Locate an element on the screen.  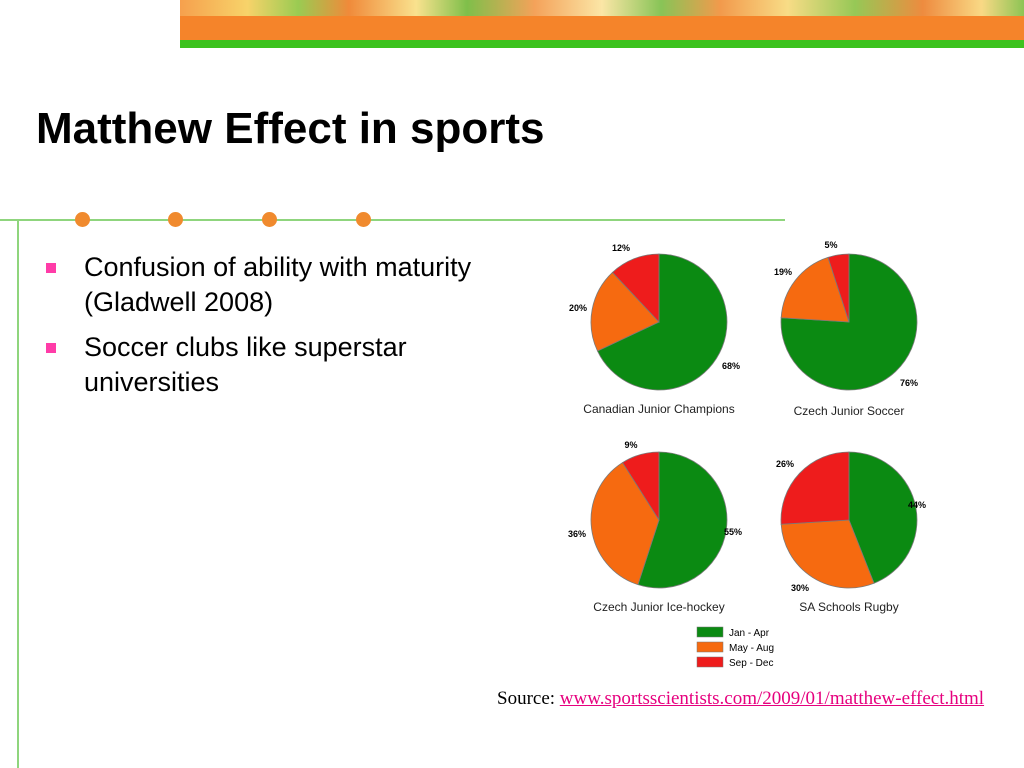
legend-label: Jan - Apr is located at coordinates (749, 633).